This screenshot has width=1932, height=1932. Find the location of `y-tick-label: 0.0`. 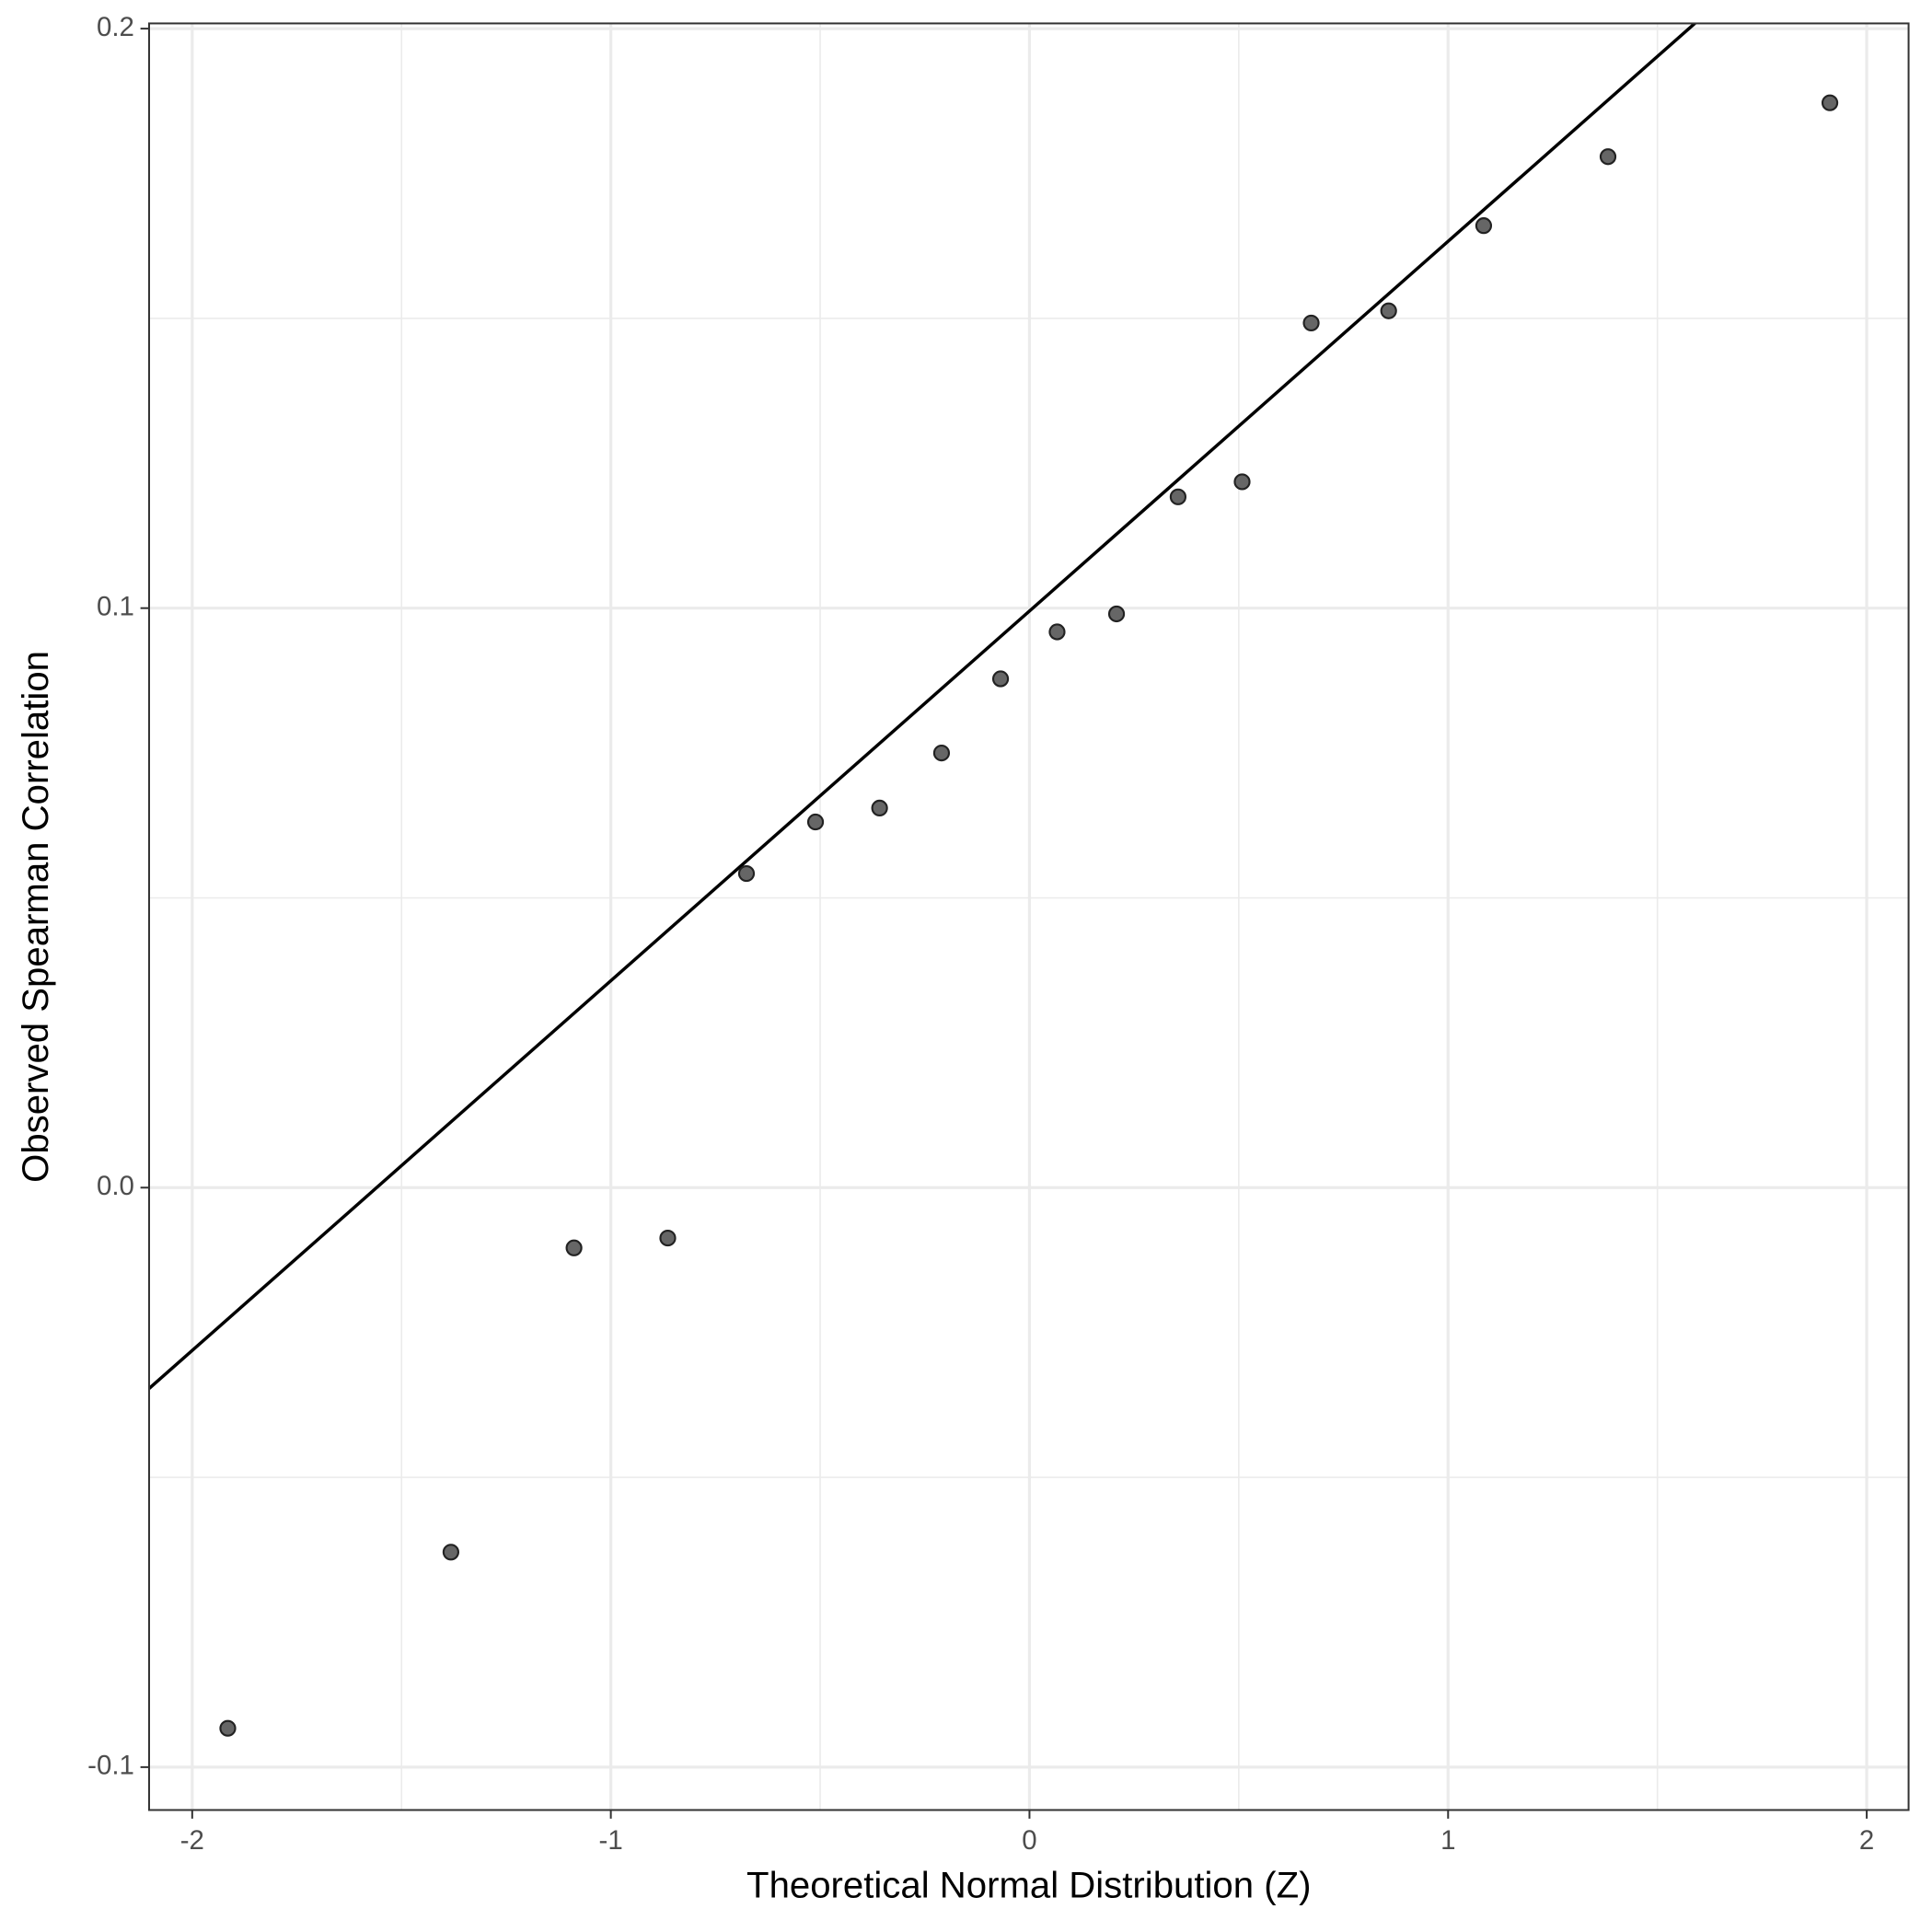

y-tick-label: 0.0 is located at coordinates (116, 1186).